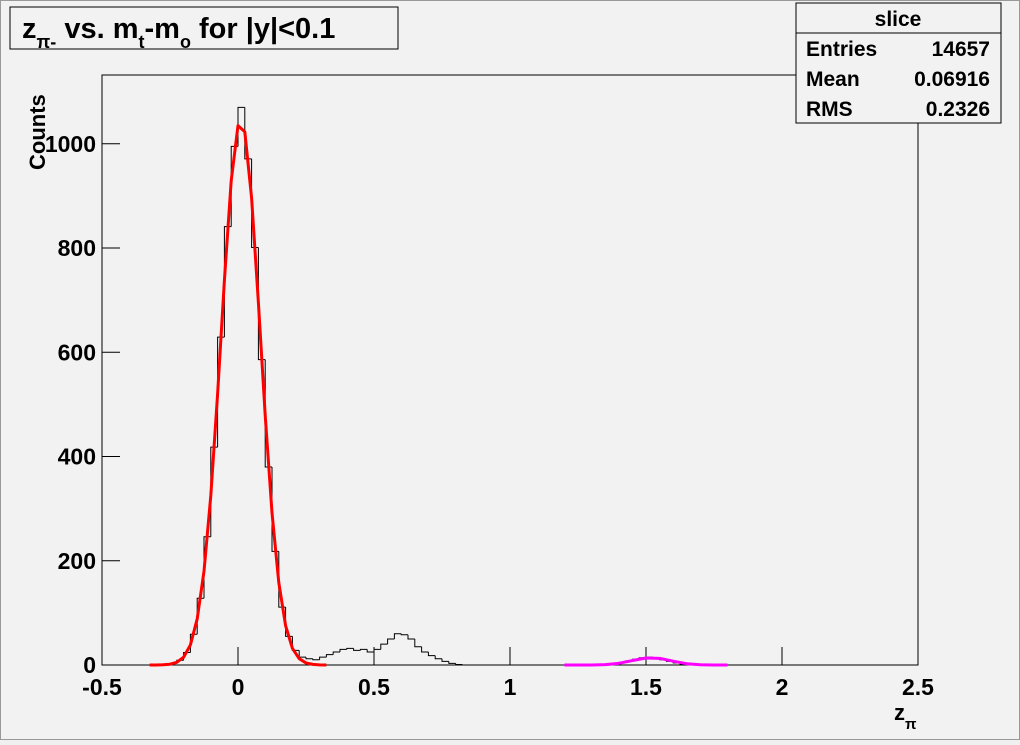  Describe the element at coordinates (70, 144) in the screenshot. I see `y-tick-label: 1000` at that location.